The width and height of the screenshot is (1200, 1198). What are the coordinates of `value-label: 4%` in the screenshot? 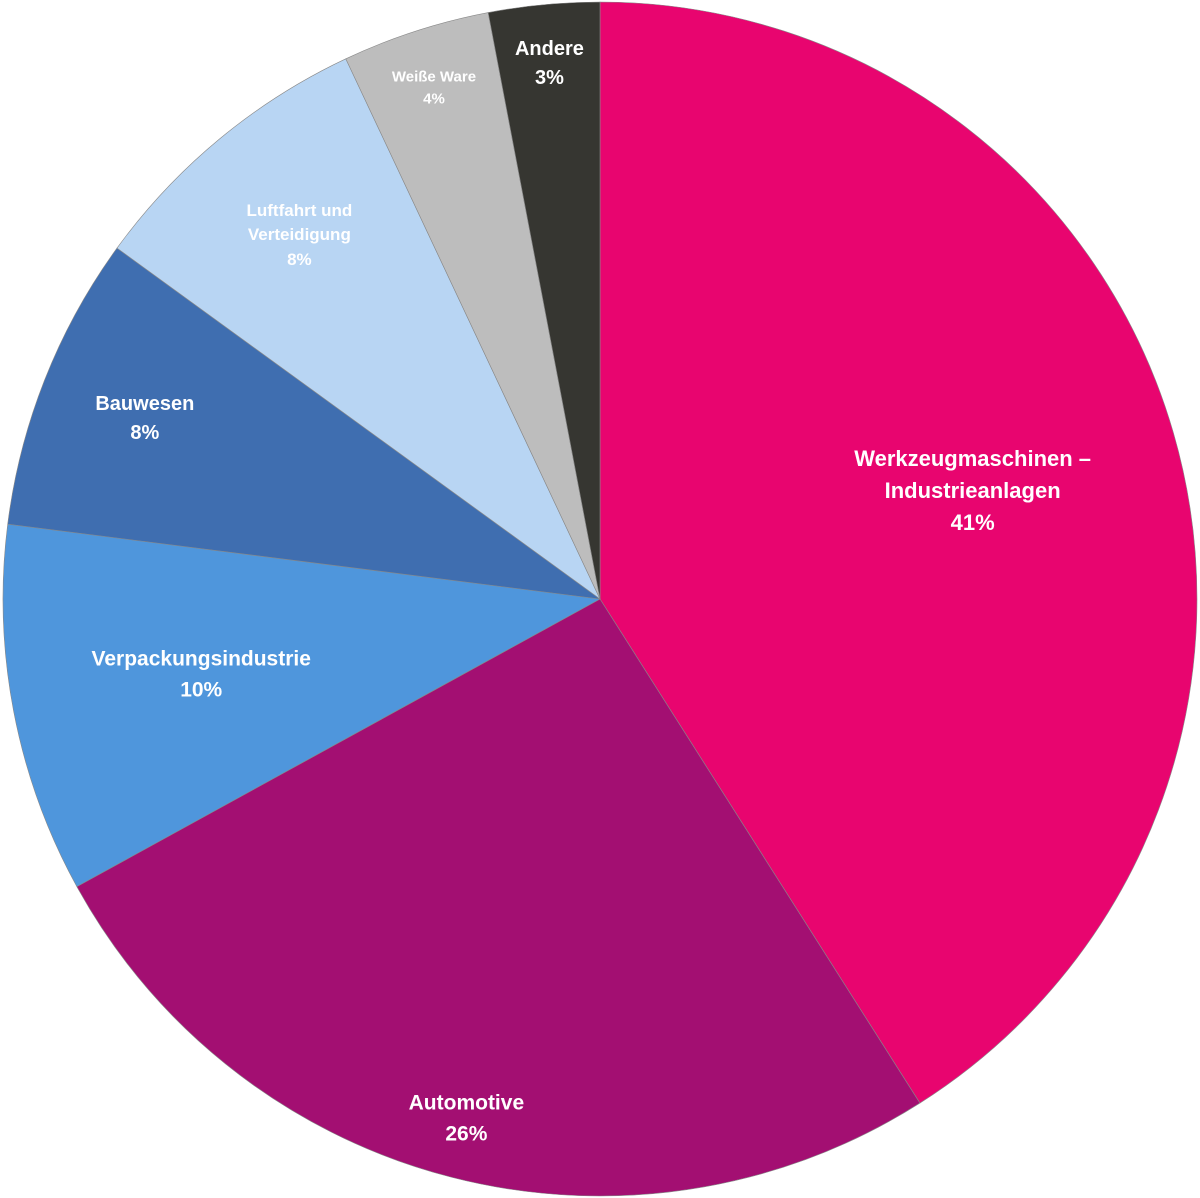 It's located at (434, 98).